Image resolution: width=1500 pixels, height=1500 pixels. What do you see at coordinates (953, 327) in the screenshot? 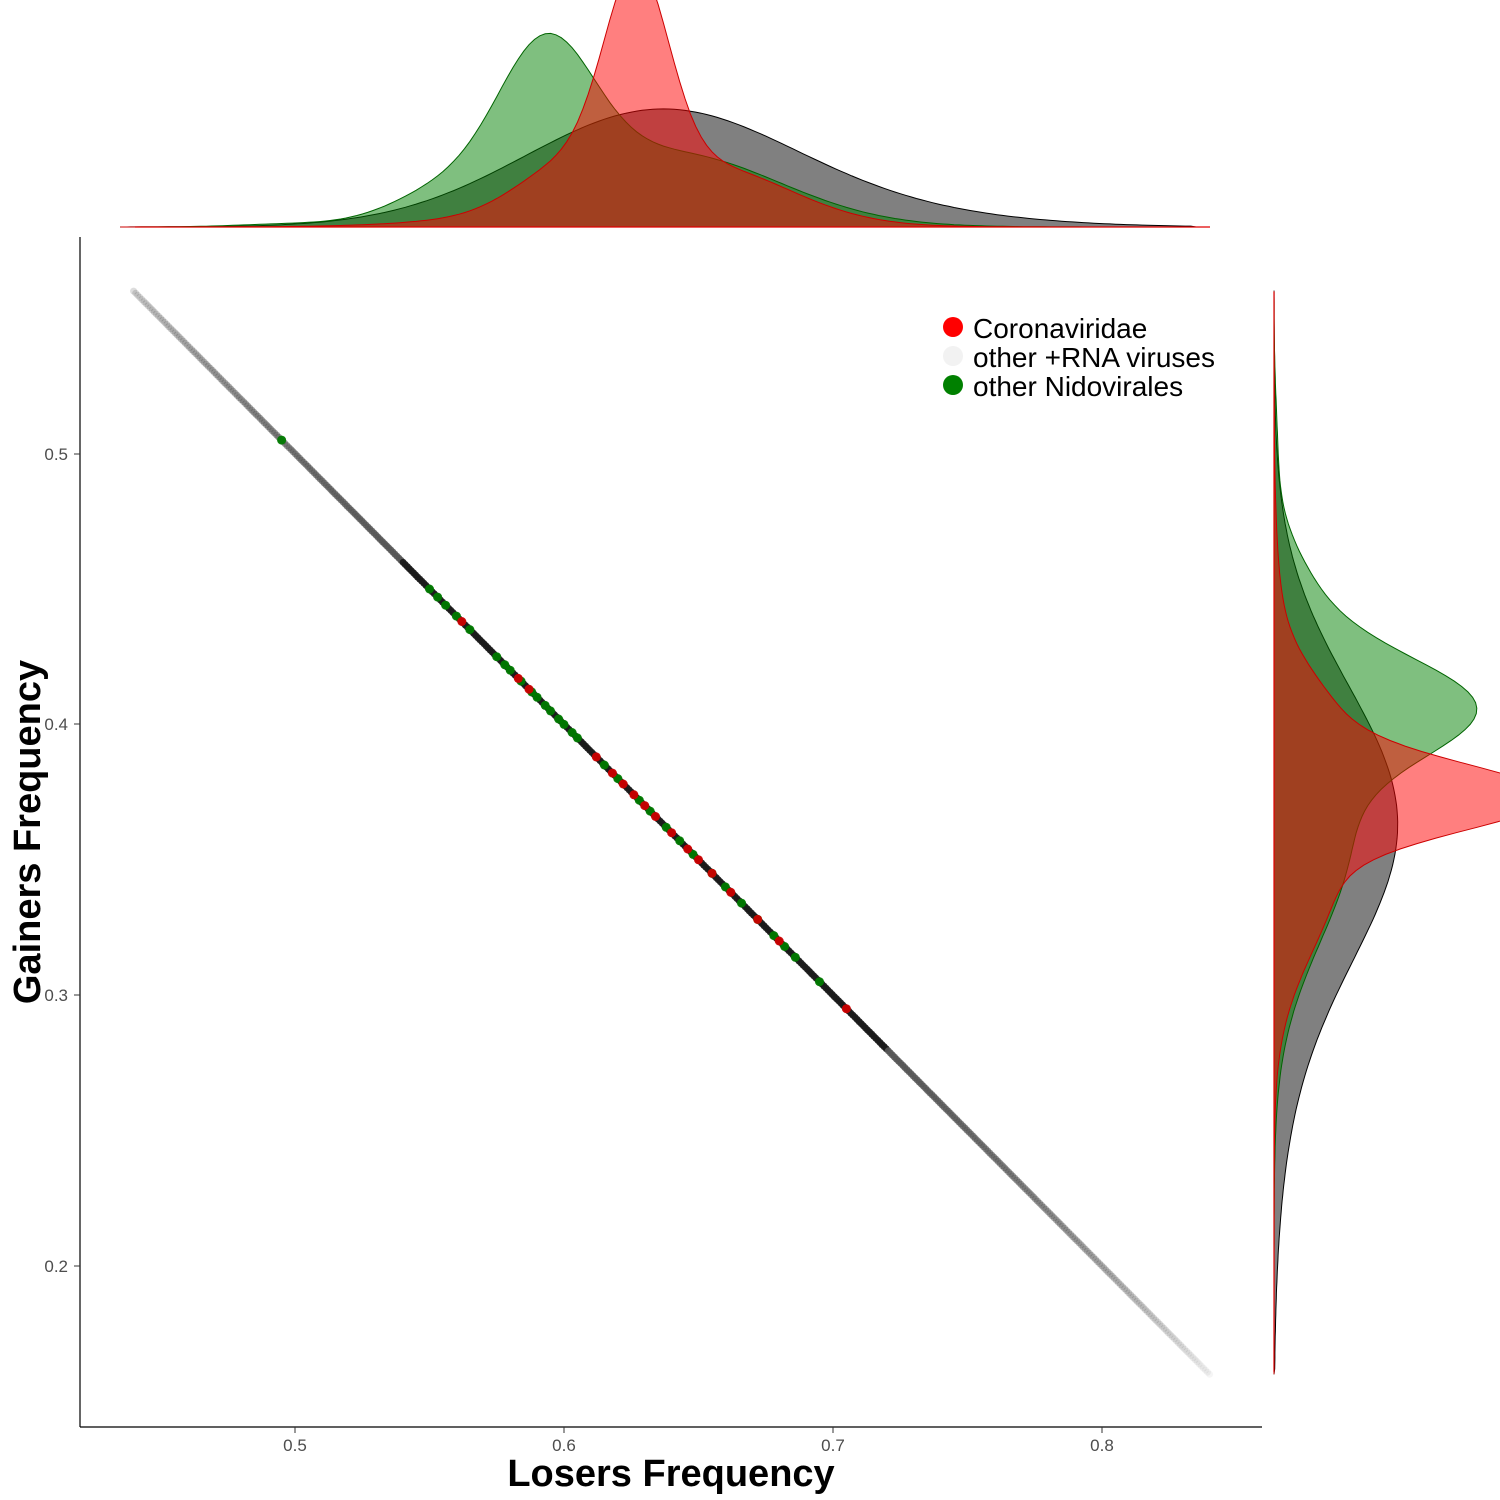
I see `legend-key-coronaviridae` at bounding box center [953, 327].